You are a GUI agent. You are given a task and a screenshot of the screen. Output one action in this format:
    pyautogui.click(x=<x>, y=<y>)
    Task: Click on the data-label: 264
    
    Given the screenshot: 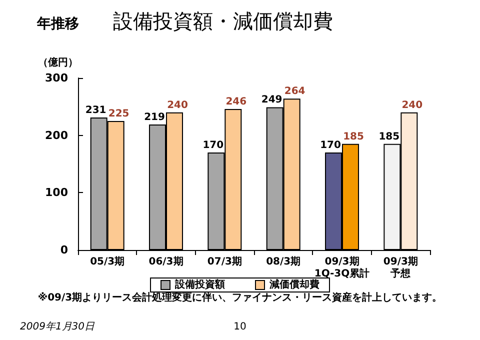 What is the action you would take?
    pyautogui.click(x=295, y=92)
    